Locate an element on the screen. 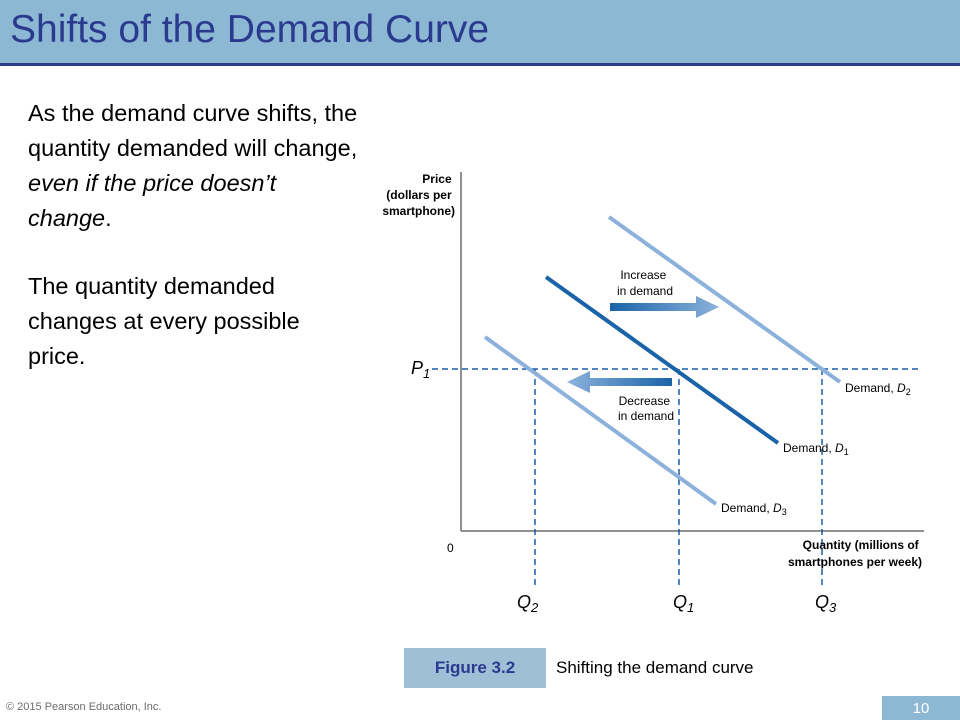 This screenshot has height=722, width=960. increase-label-line-2: in demand is located at coordinates (645, 291).